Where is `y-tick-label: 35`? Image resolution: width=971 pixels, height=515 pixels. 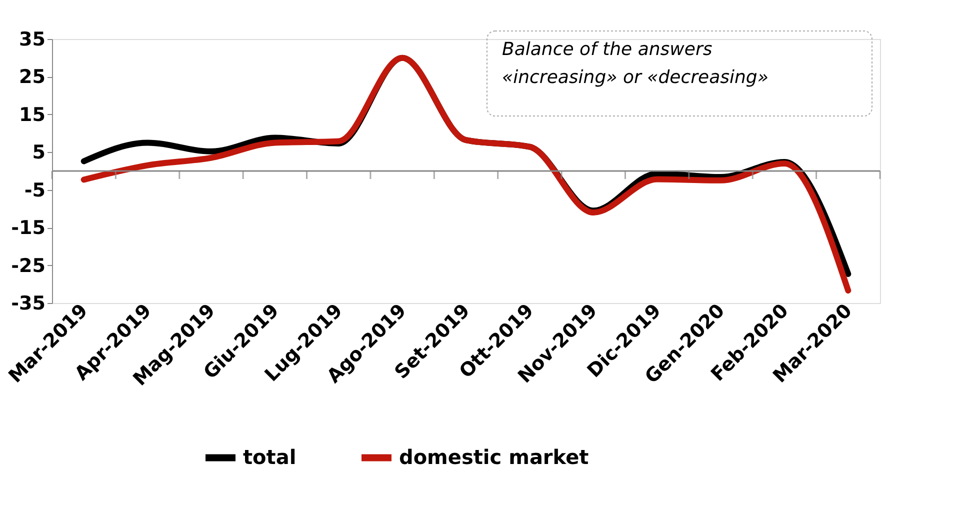 y-tick-label: 35 is located at coordinates (32, 39).